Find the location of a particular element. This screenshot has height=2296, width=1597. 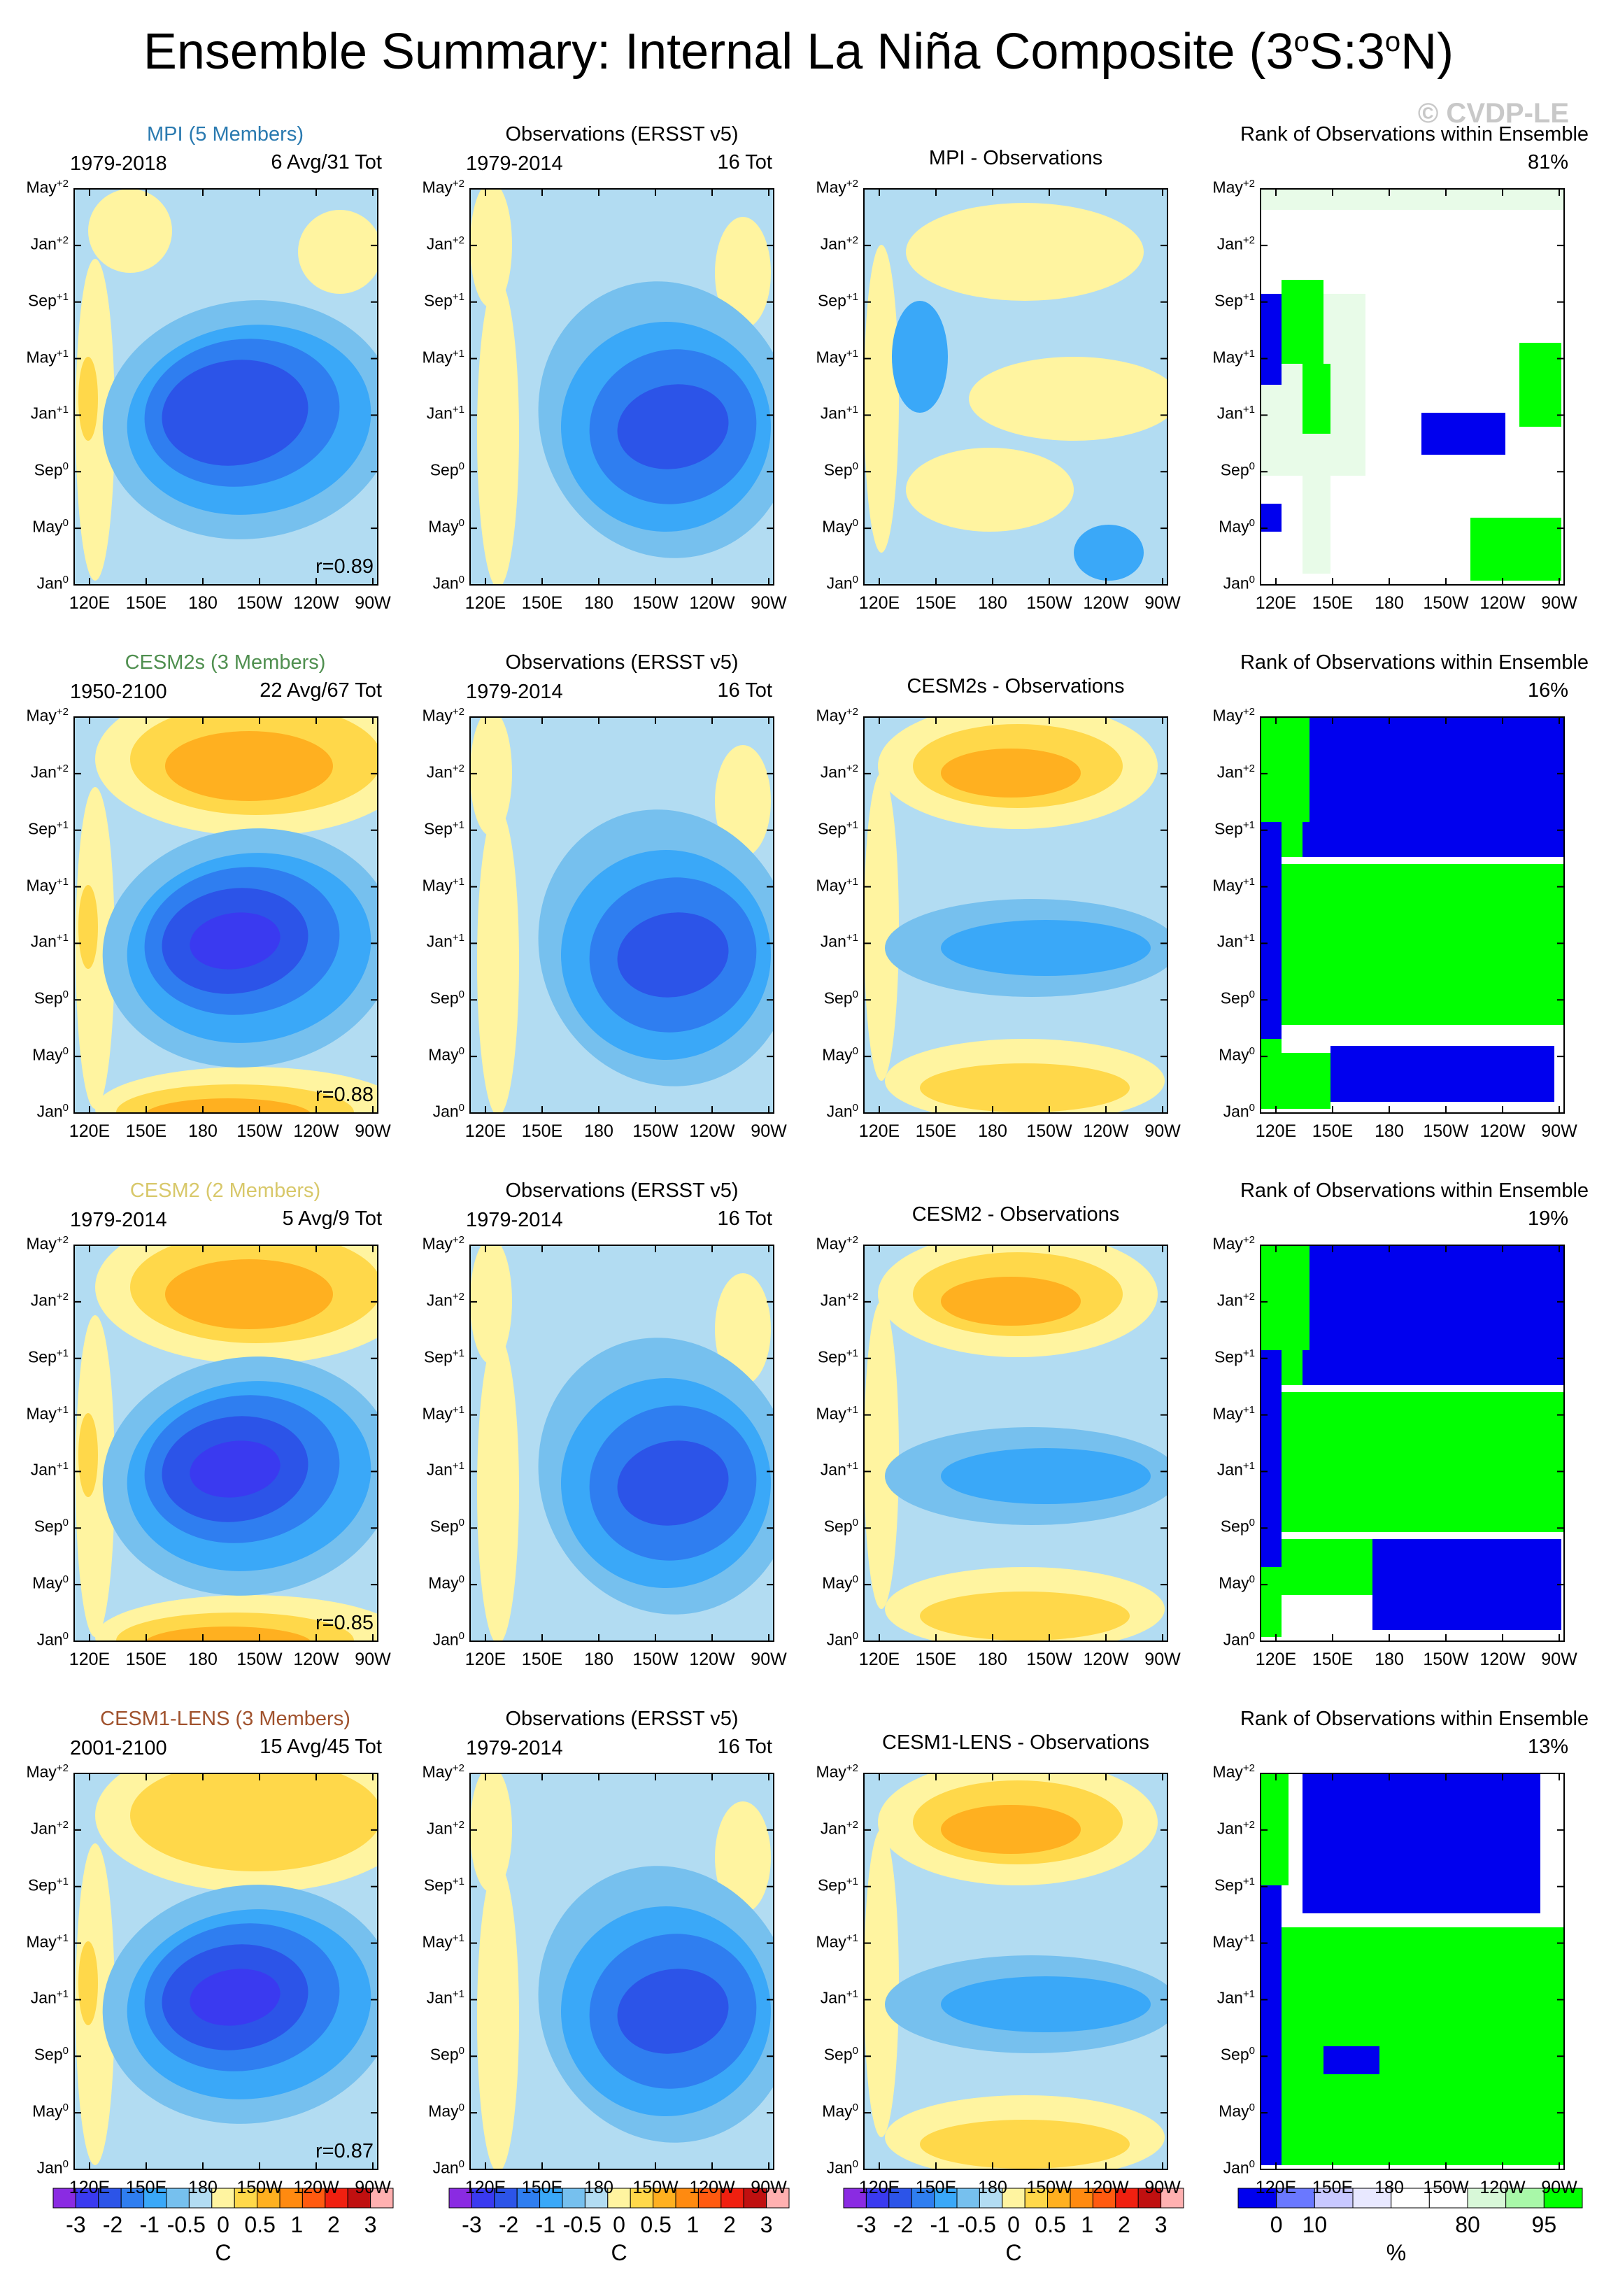

pattern-correlation: r=0.88 is located at coordinates (344, 1095).